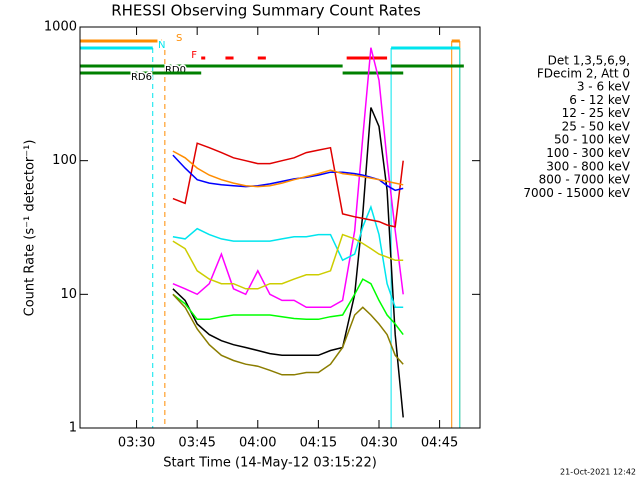 The width and height of the screenshot is (640, 480). What do you see at coordinates (588, 153) in the screenshot?
I see `legend-label: 100 - 300 keV` at bounding box center [588, 153].